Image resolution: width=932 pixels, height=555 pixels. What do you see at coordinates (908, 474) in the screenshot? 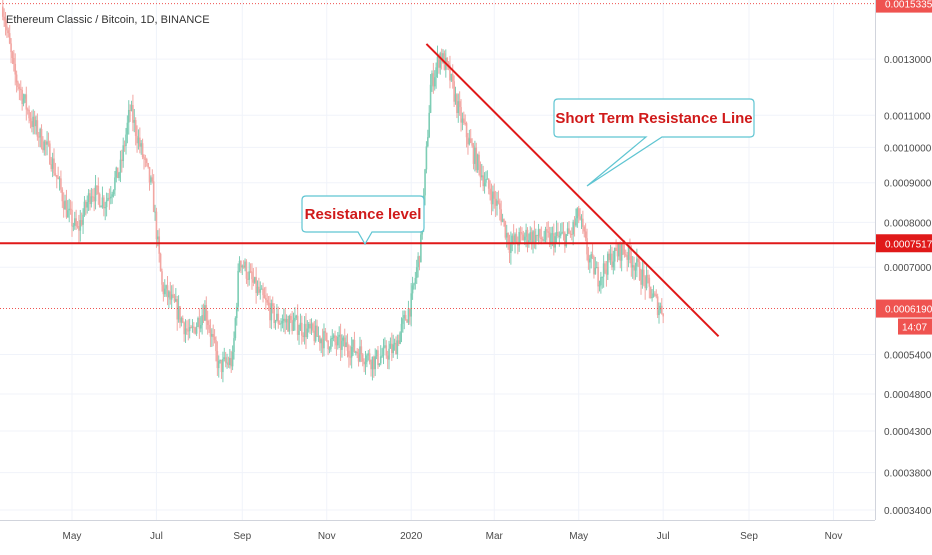
I see `y-tick-label: 0.0003800` at bounding box center [908, 474].